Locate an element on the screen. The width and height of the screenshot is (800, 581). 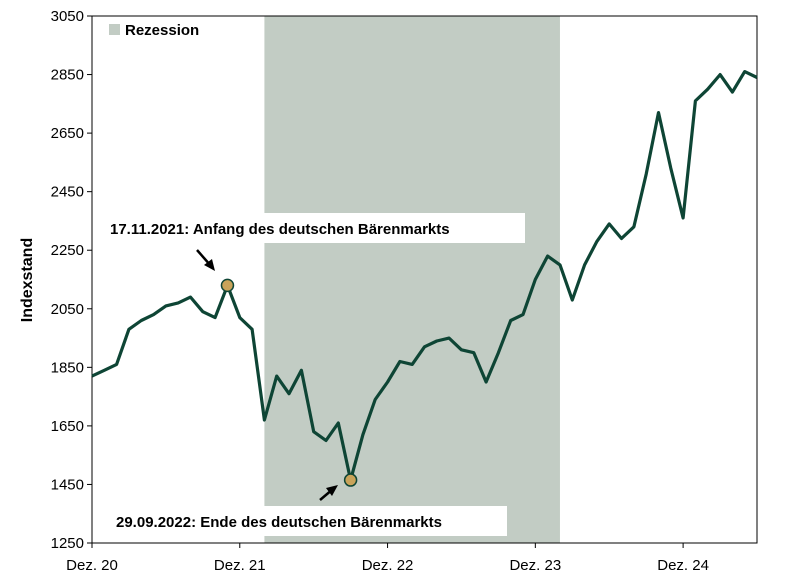
legend-swatch is located at coordinates (114, 29).